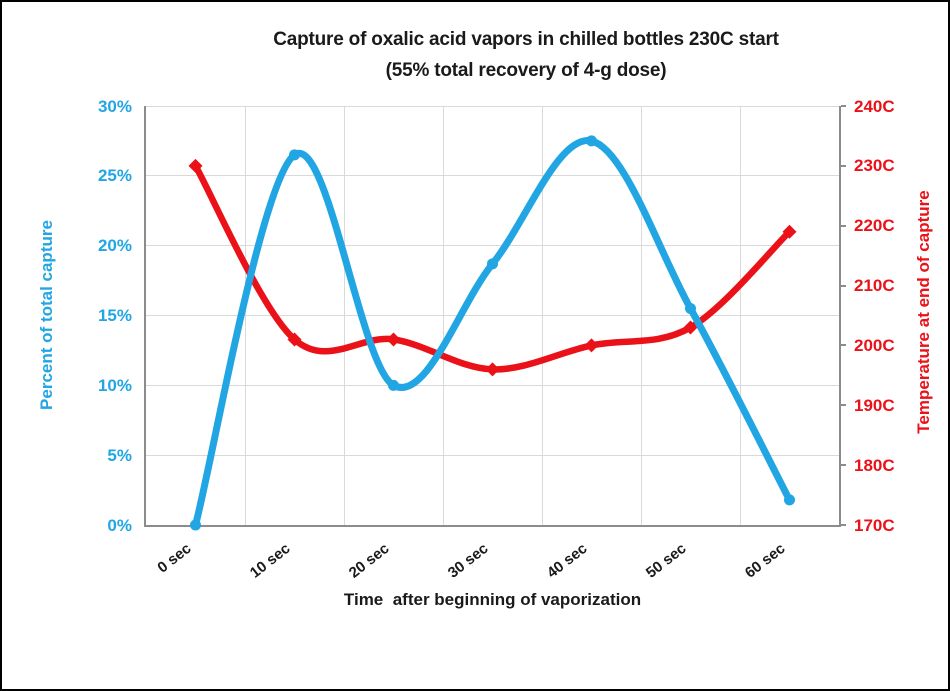 The height and width of the screenshot is (691, 950). Describe the element at coordinates (114, 106) in the screenshot. I see `left-axis-tick-label: 30%` at that location.